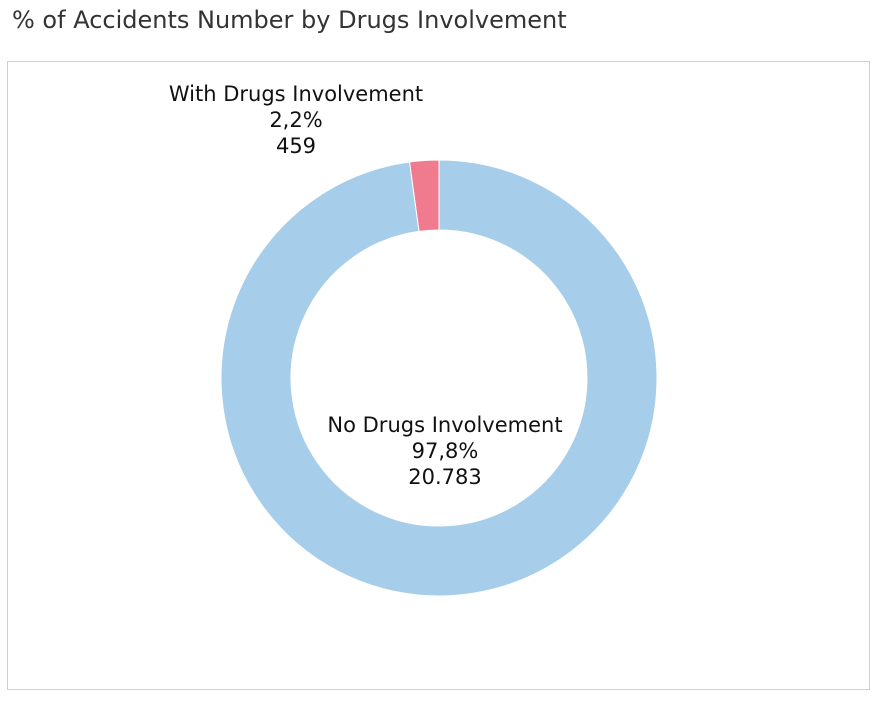  Describe the element at coordinates (444, 477) in the screenshot. I see `label-value-no-drugs-involvement: 20.783` at that location.